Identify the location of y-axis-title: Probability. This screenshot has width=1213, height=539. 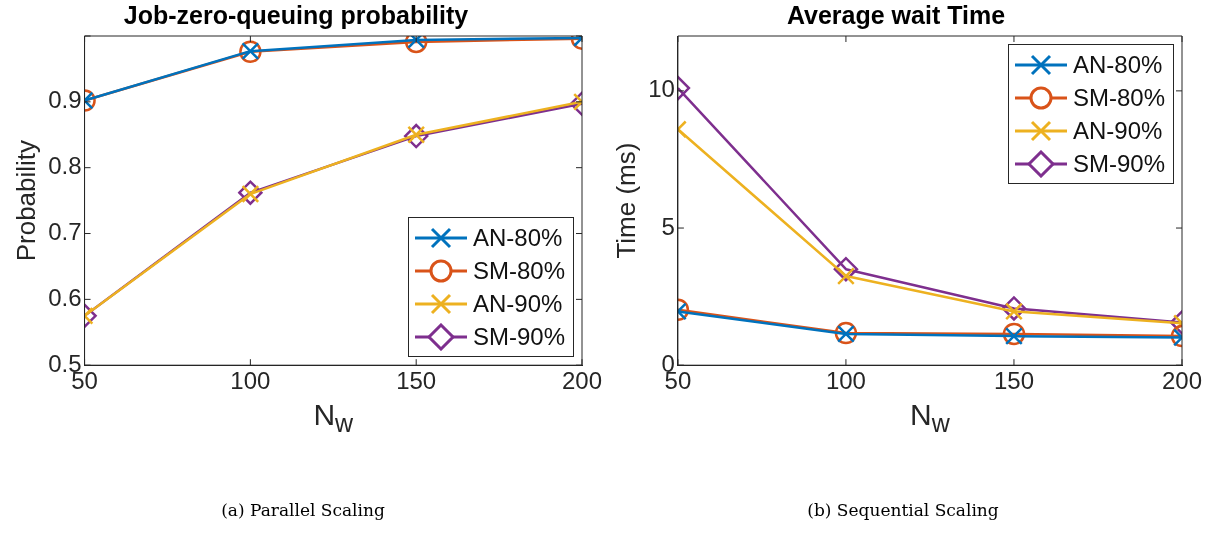
(25, 200).